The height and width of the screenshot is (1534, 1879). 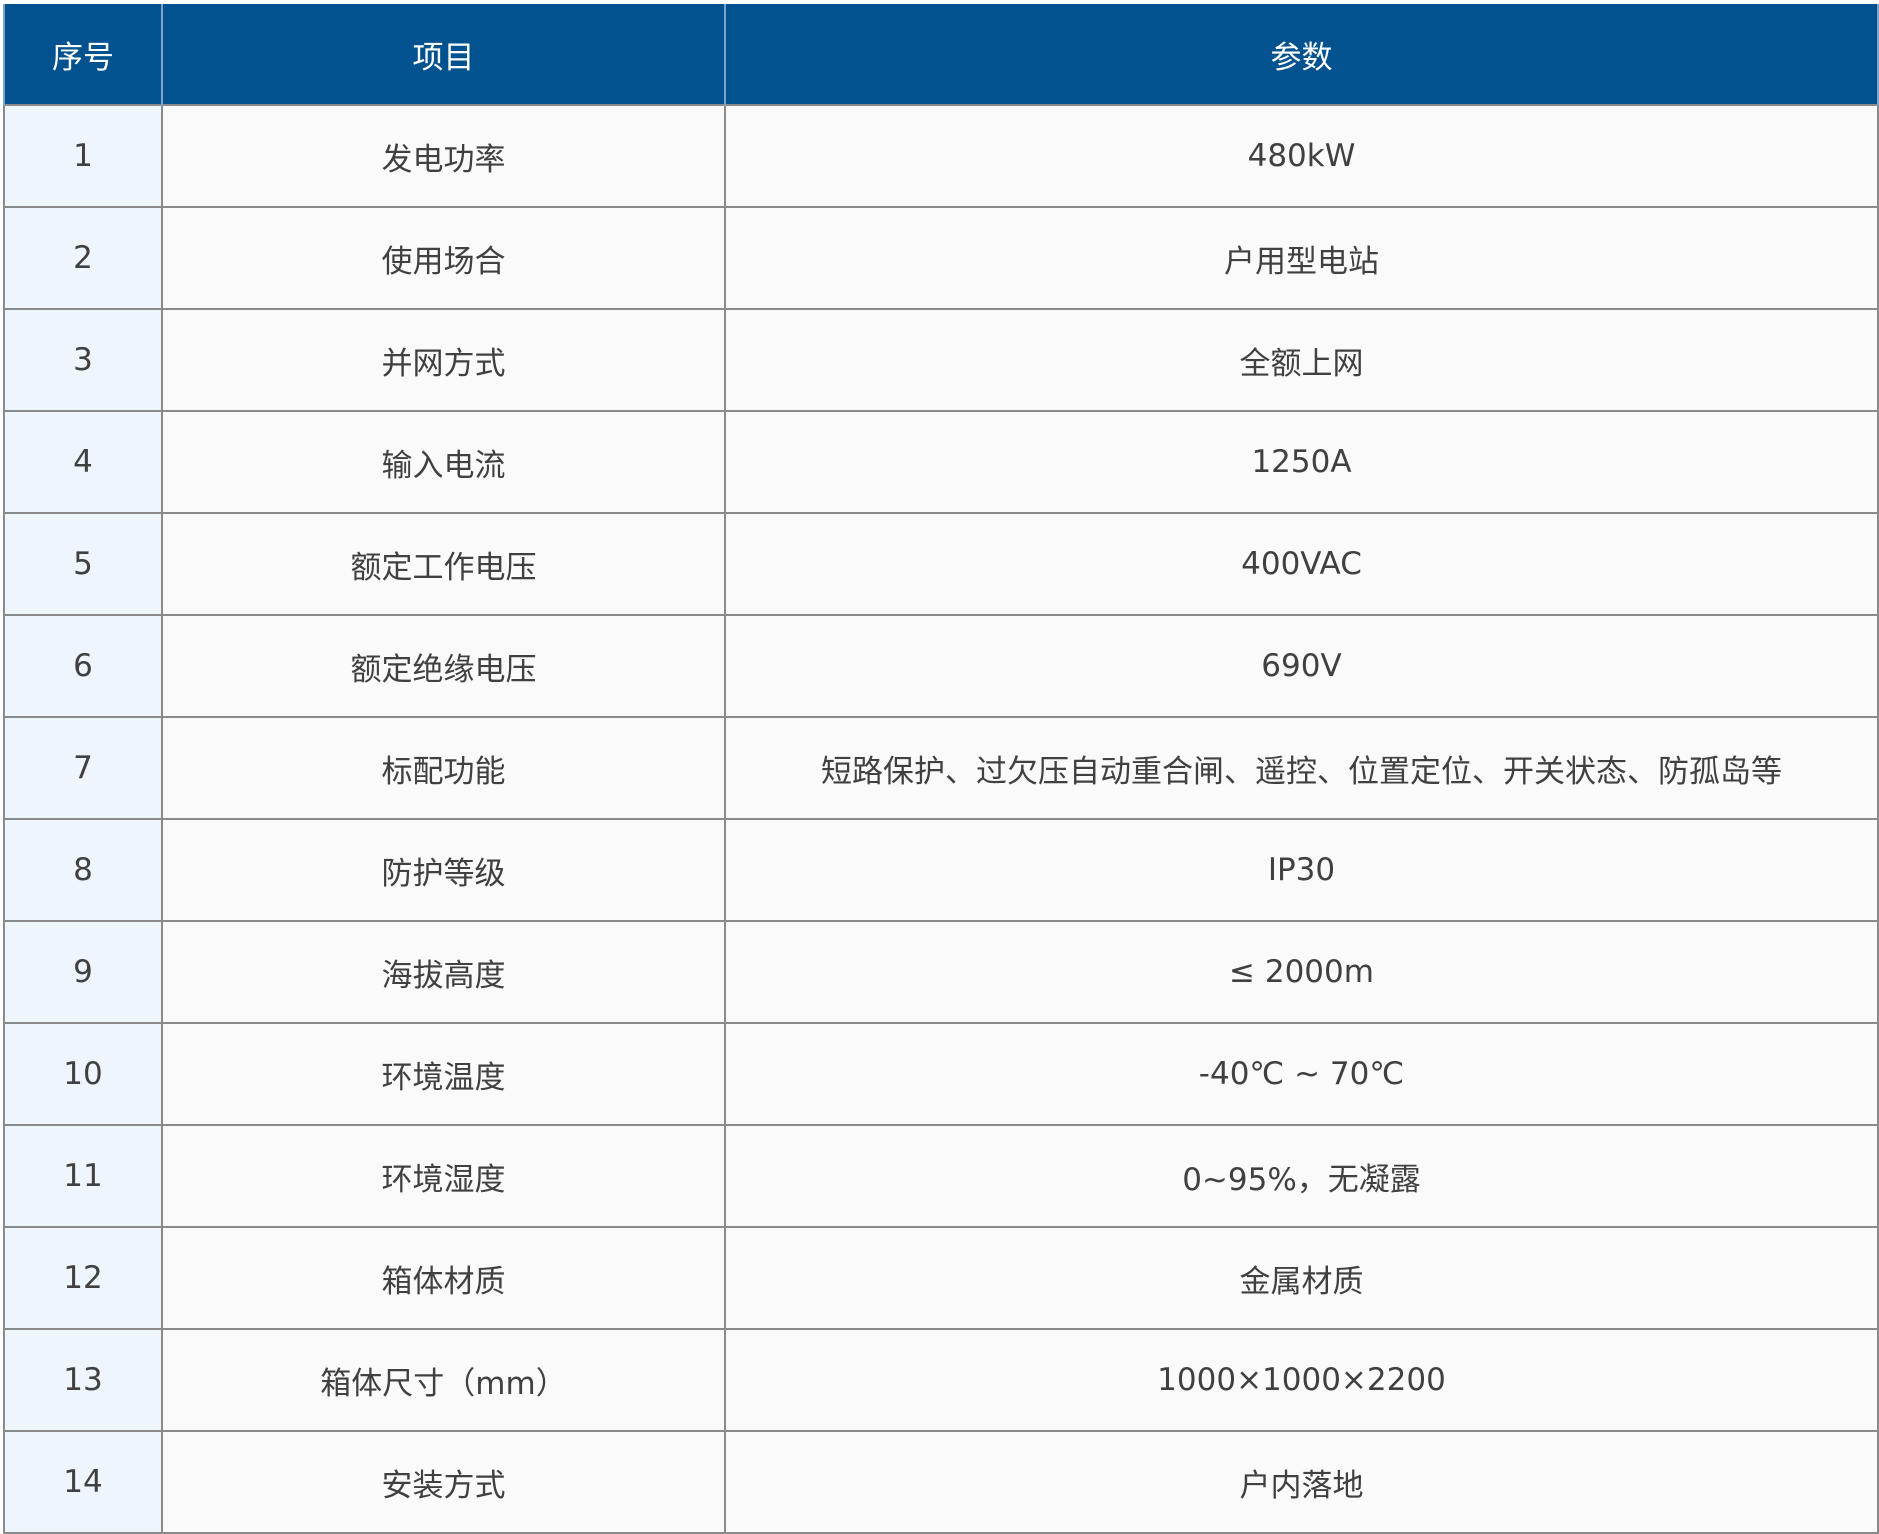 I want to click on row-item: 发电功率, so click(x=443, y=156).